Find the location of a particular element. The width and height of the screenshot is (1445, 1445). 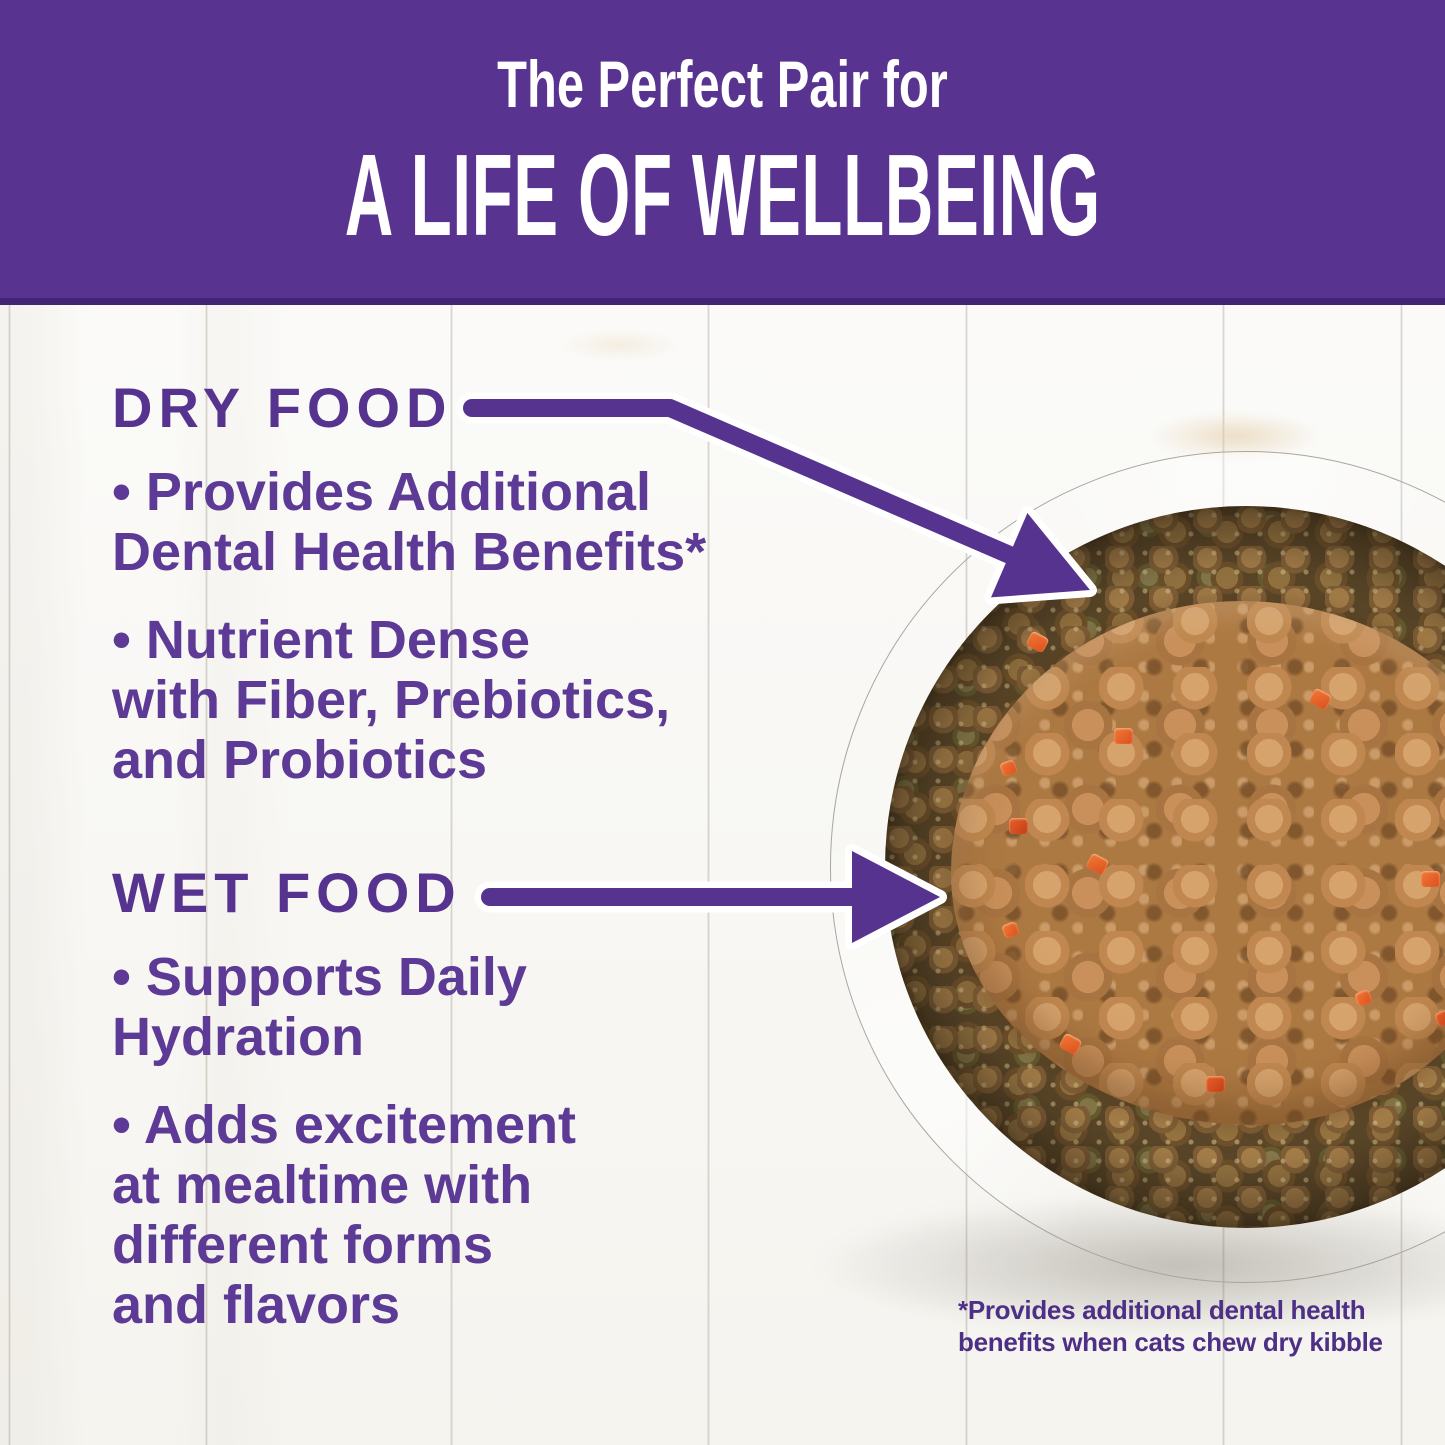

wet-food-heading: WET FOOD is located at coordinates (287, 892).